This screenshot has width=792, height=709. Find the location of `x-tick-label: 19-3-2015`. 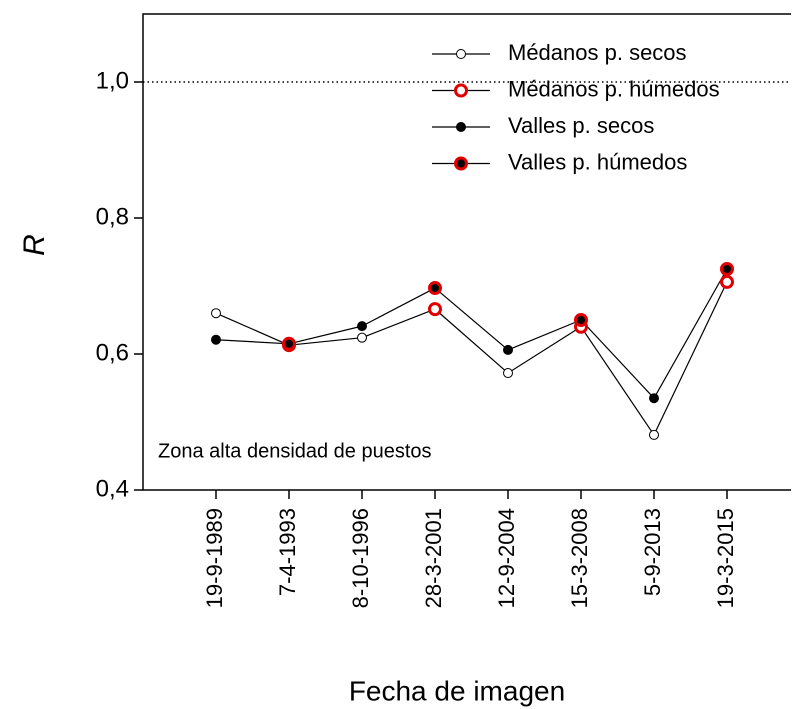

x-tick-label: 19-3-2015 is located at coordinates (725, 558).